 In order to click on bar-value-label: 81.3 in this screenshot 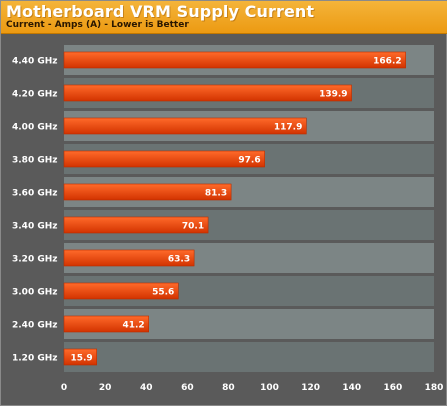, I will do `click(216, 194)`.